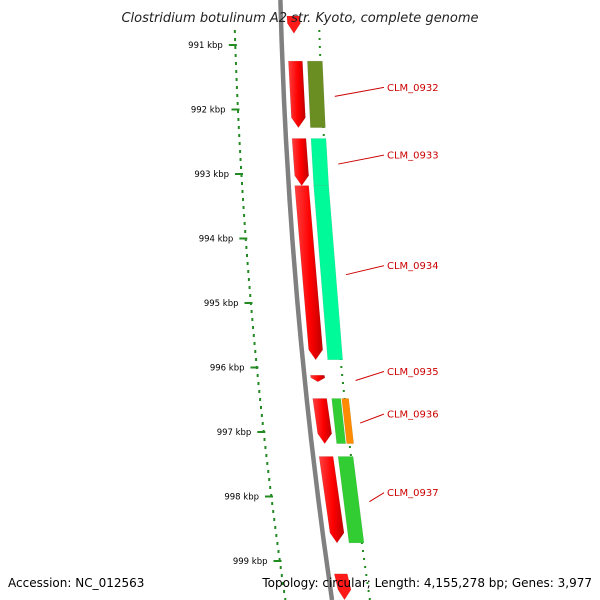  Describe the element at coordinates (205, 46) in the screenshot. I see `scale-tick-label: 991 kbp` at that location.